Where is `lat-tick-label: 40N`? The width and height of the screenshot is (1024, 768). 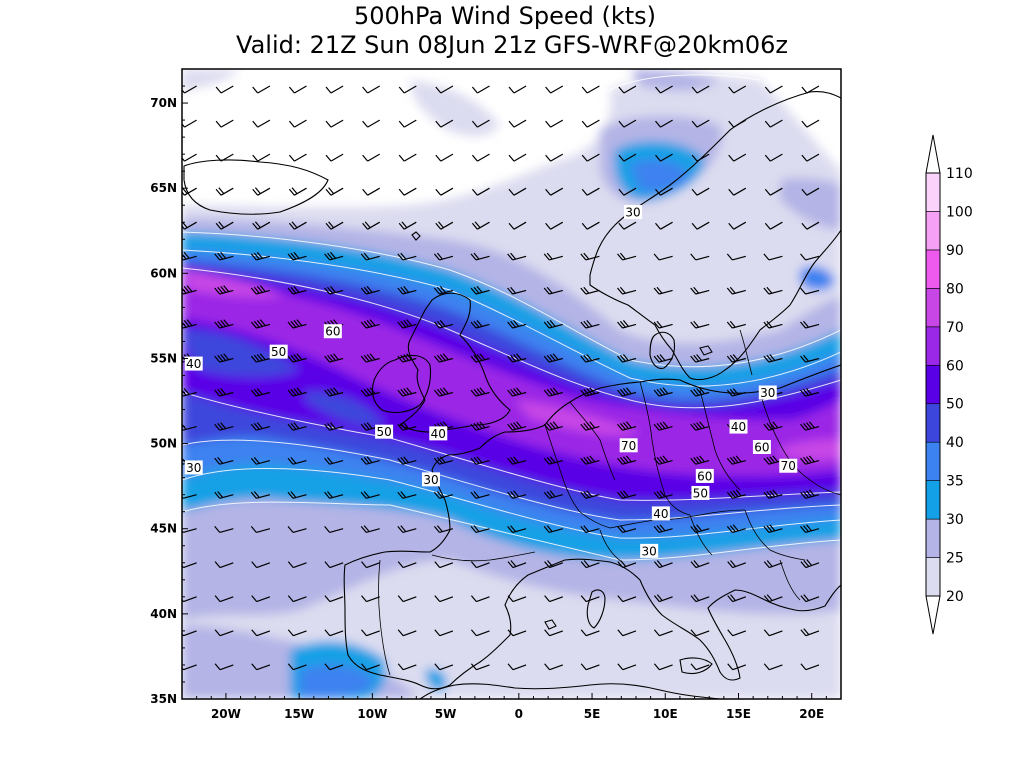 lat-tick-label: 40N is located at coordinates (163, 614).